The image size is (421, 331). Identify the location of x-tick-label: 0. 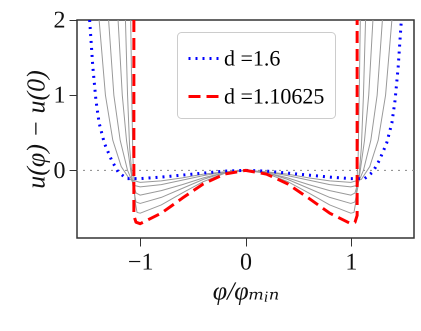
(246, 263).